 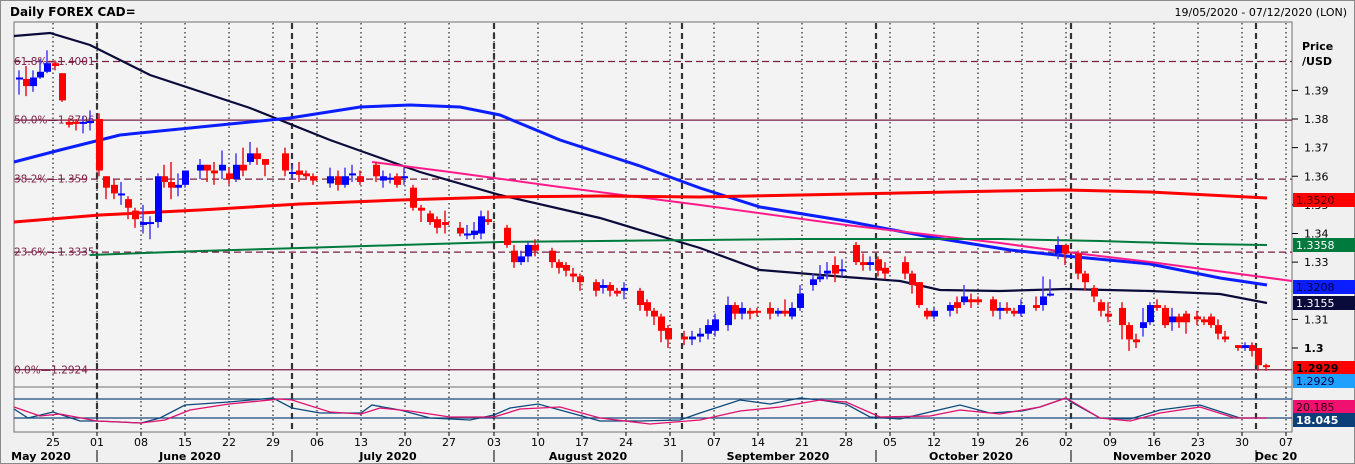 I want to click on oscillator, so click(x=652, y=411).